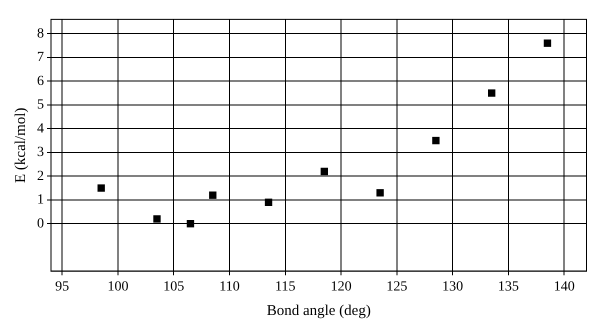  I want to click on x-tick-label: 140, so click(564, 286).